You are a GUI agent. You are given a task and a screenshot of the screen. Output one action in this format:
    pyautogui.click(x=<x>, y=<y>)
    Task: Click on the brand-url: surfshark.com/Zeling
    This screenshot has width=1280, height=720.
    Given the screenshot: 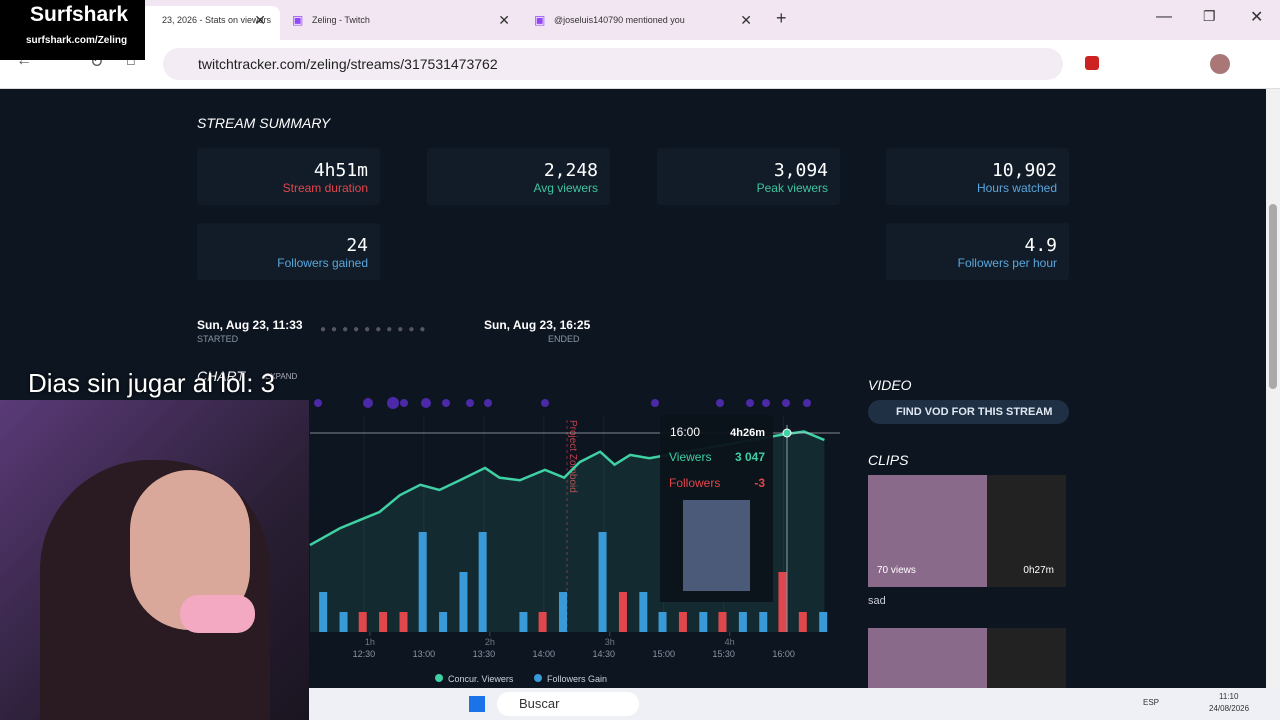 What is the action you would take?
    pyautogui.click(x=77, y=40)
    